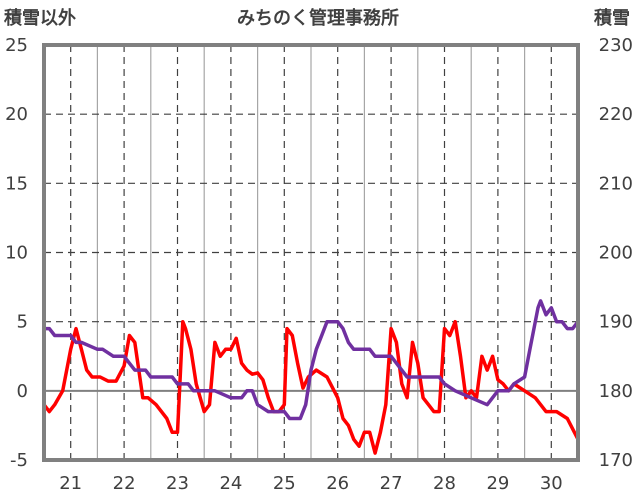  What do you see at coordinates (284, 483) in the screenshot?
I see `x-tick-label-25: 25` at bounding box center [284, 483].